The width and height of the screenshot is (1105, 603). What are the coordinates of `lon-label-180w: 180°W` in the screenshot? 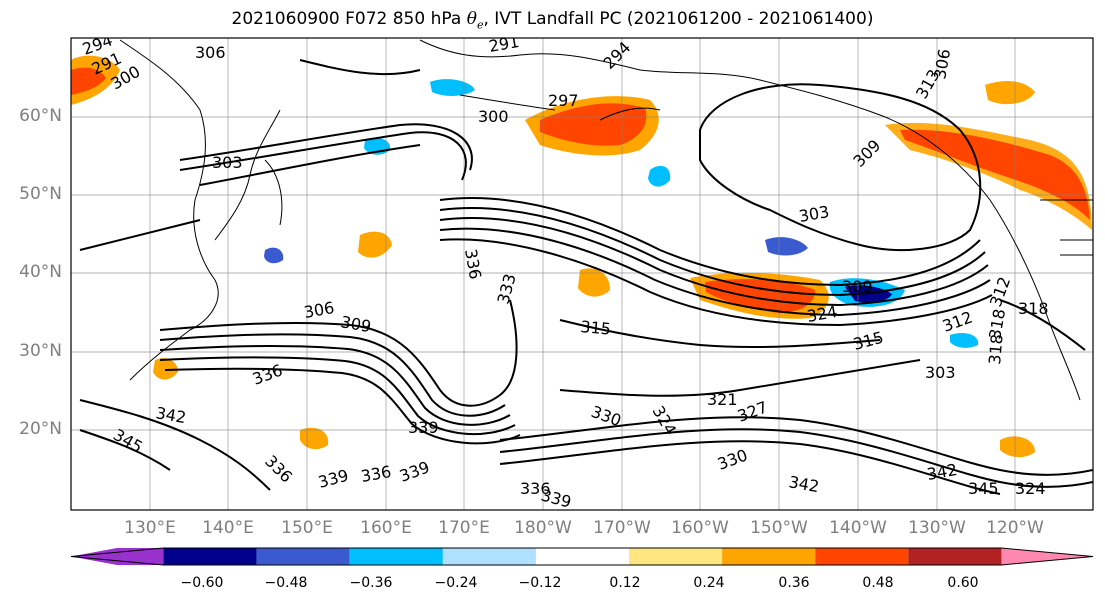 It's located at (543, 528).